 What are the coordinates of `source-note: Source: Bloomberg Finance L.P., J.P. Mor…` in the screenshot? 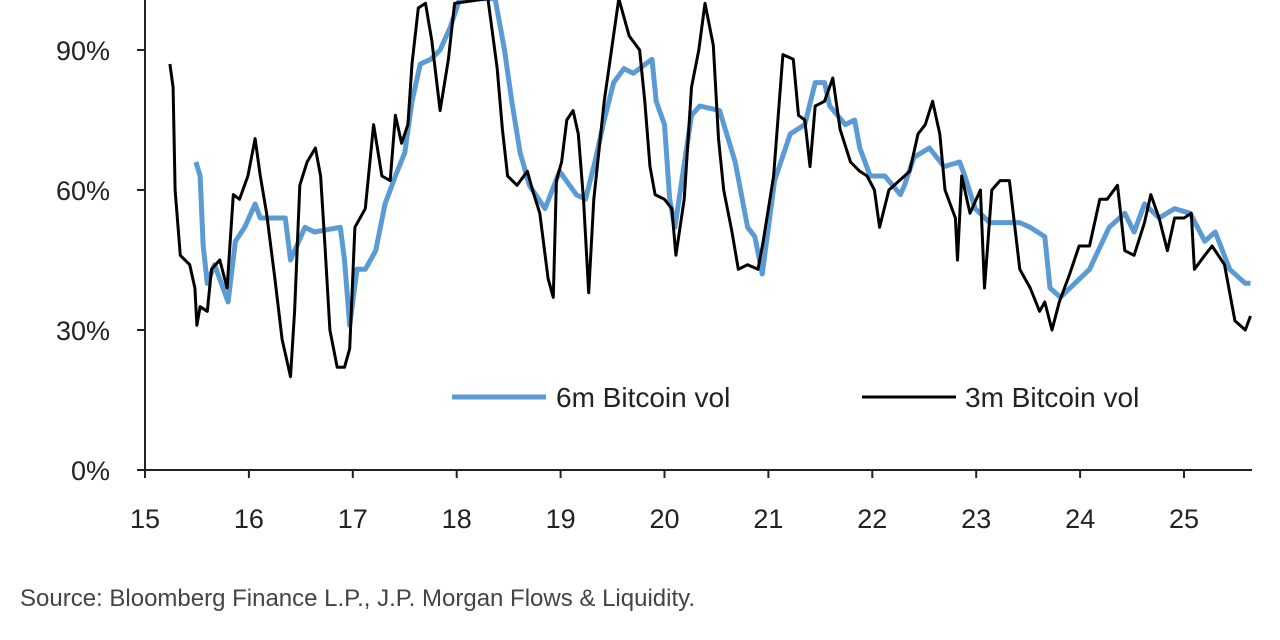 It's located at (357, 598).